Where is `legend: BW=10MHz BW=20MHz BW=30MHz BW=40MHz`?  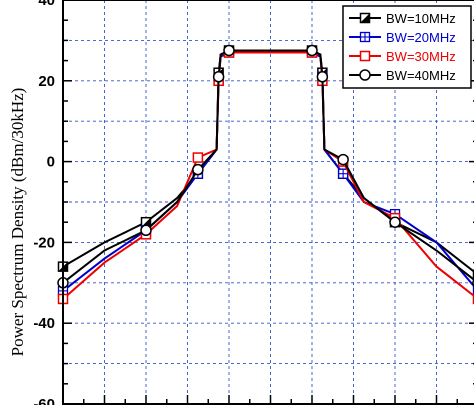
legend: BW=10MHz BW=20MHz BW=30MHz BW=40MHz is located at coordinates (407, 47).